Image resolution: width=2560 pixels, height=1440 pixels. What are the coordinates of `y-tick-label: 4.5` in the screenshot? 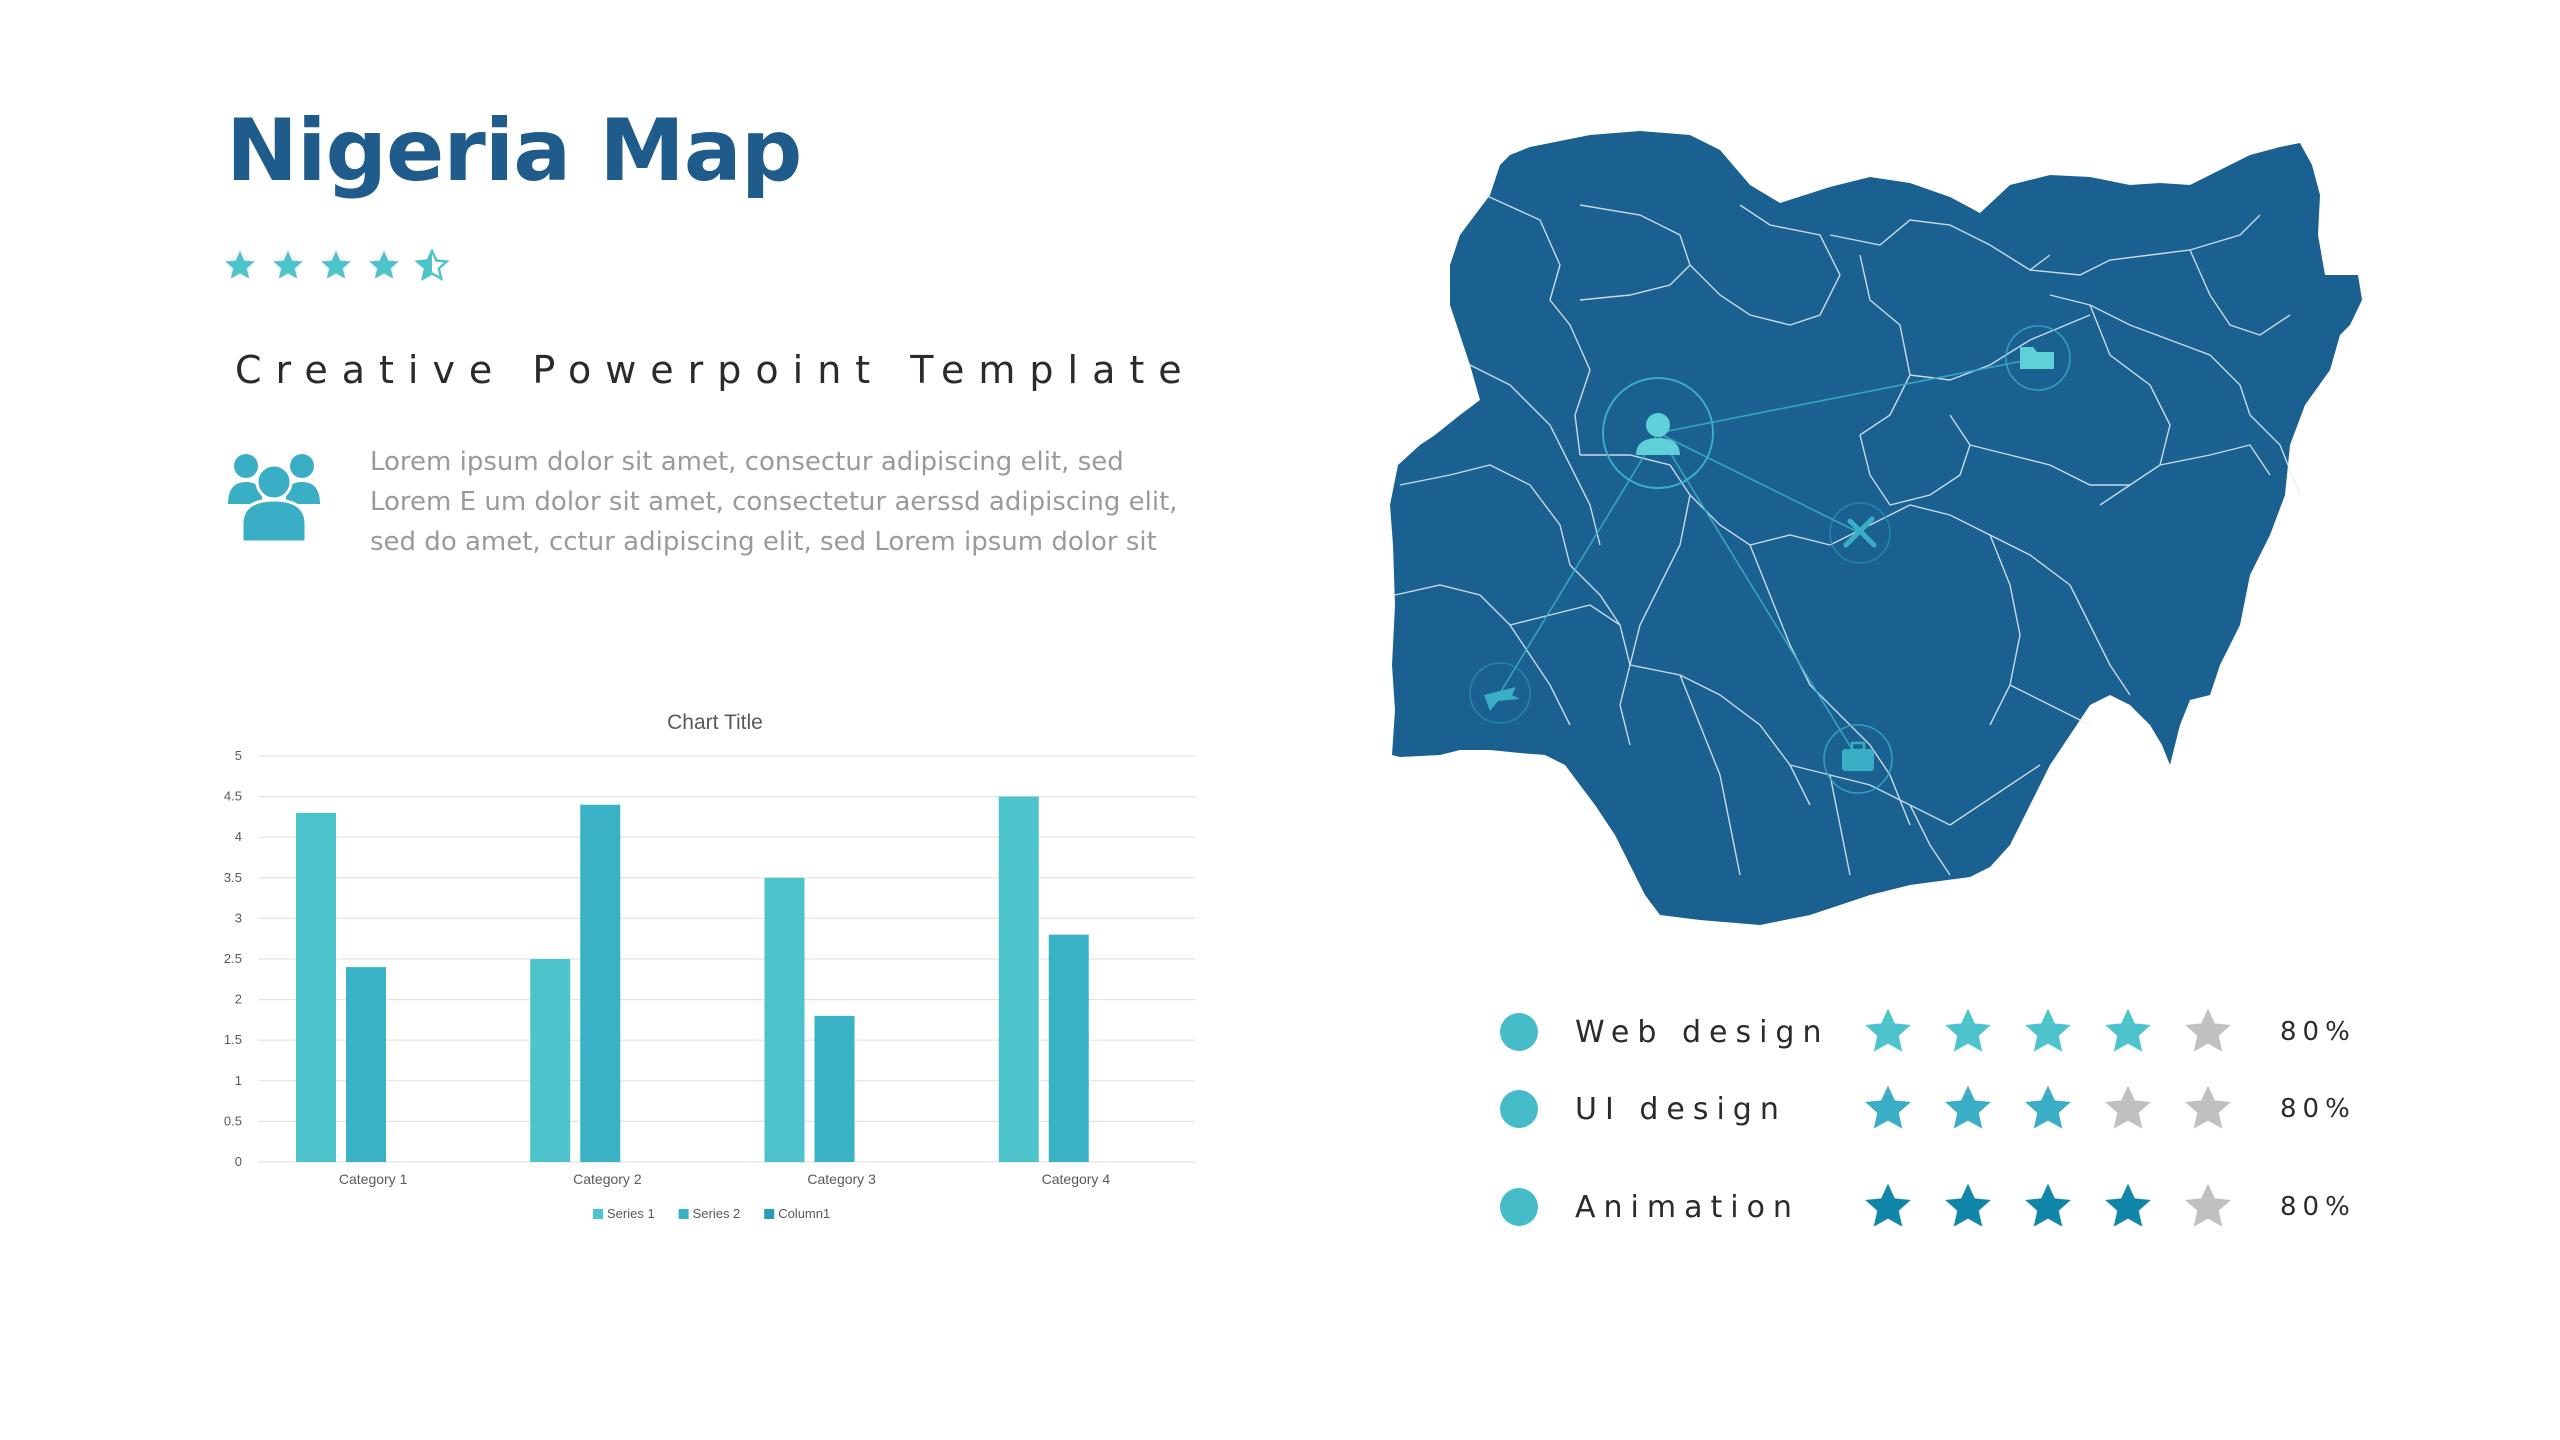 It's located at (233, 796).